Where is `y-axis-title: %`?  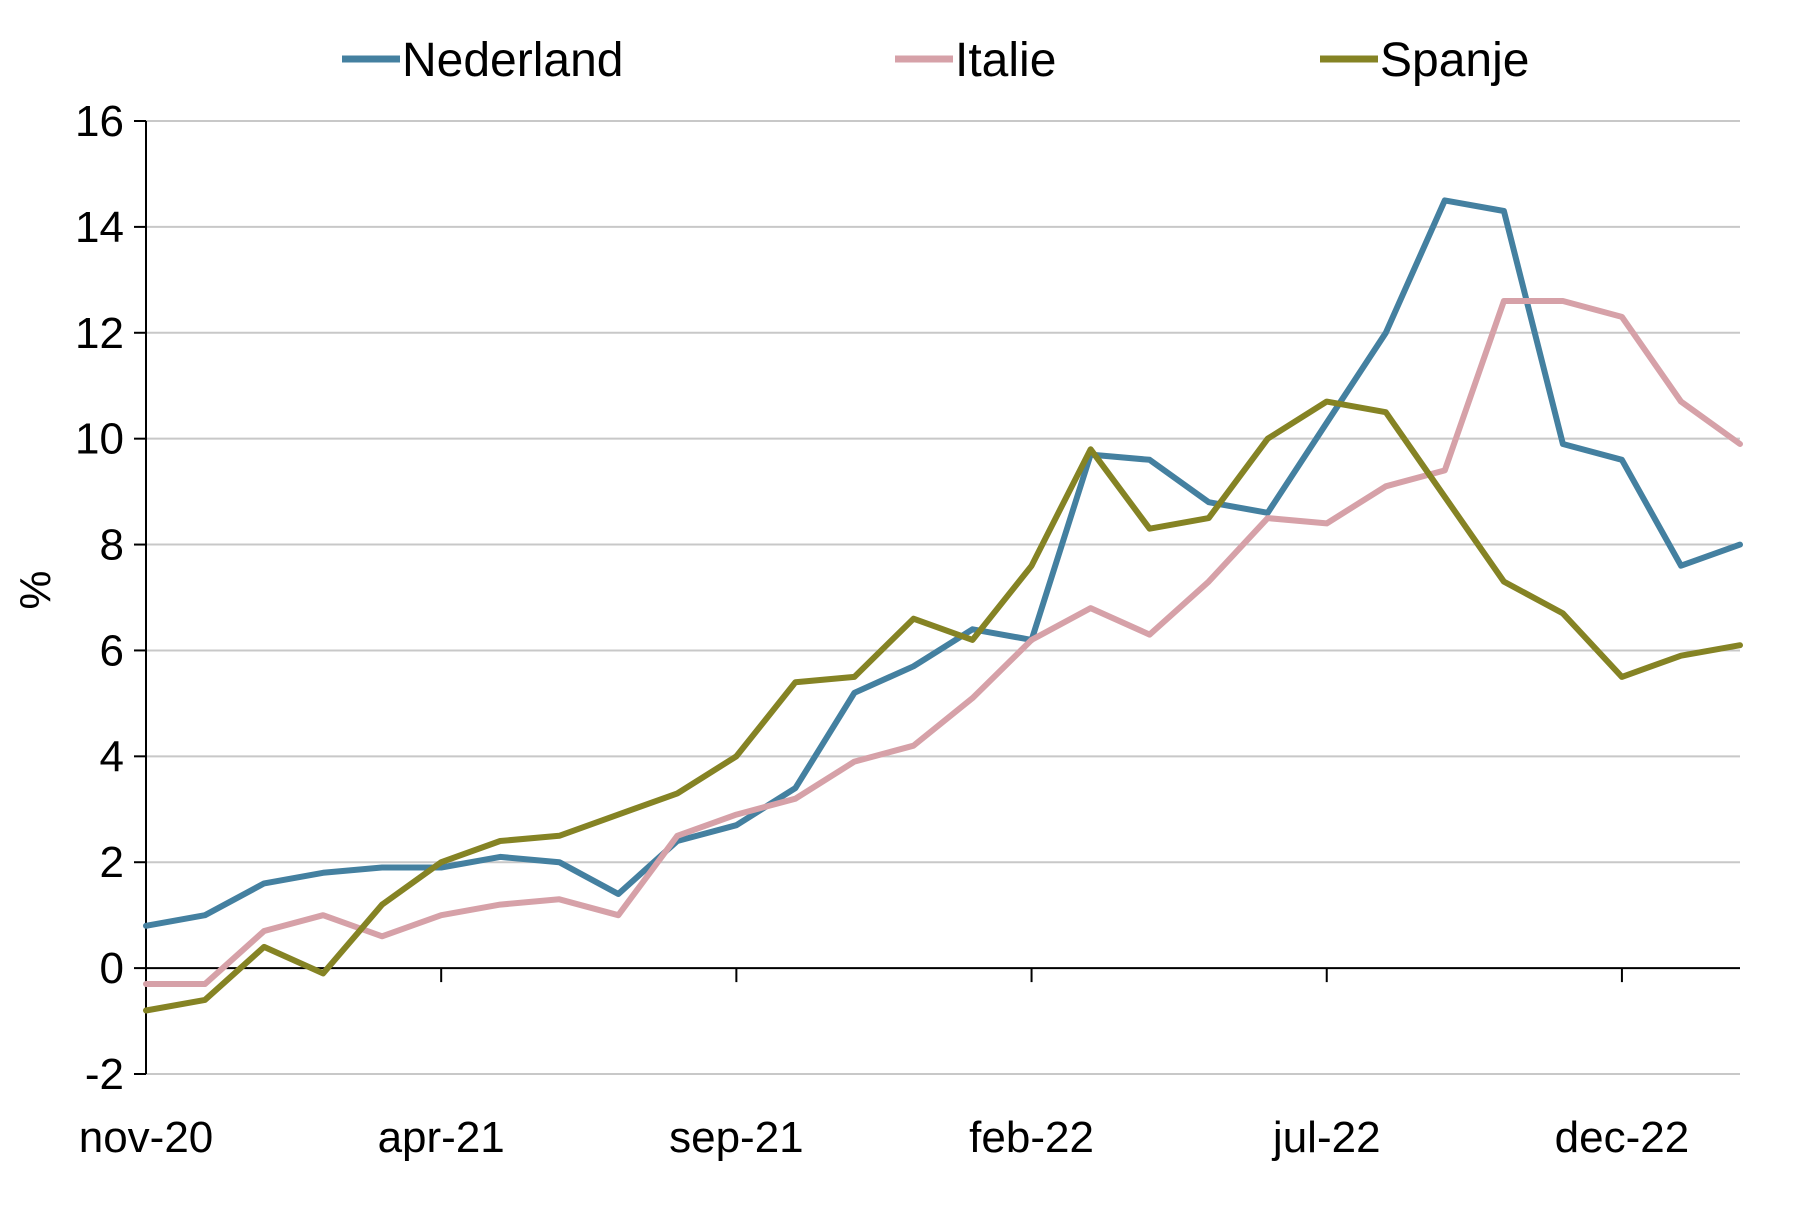
y-axis-title: % is located at coordinates (35, 589).